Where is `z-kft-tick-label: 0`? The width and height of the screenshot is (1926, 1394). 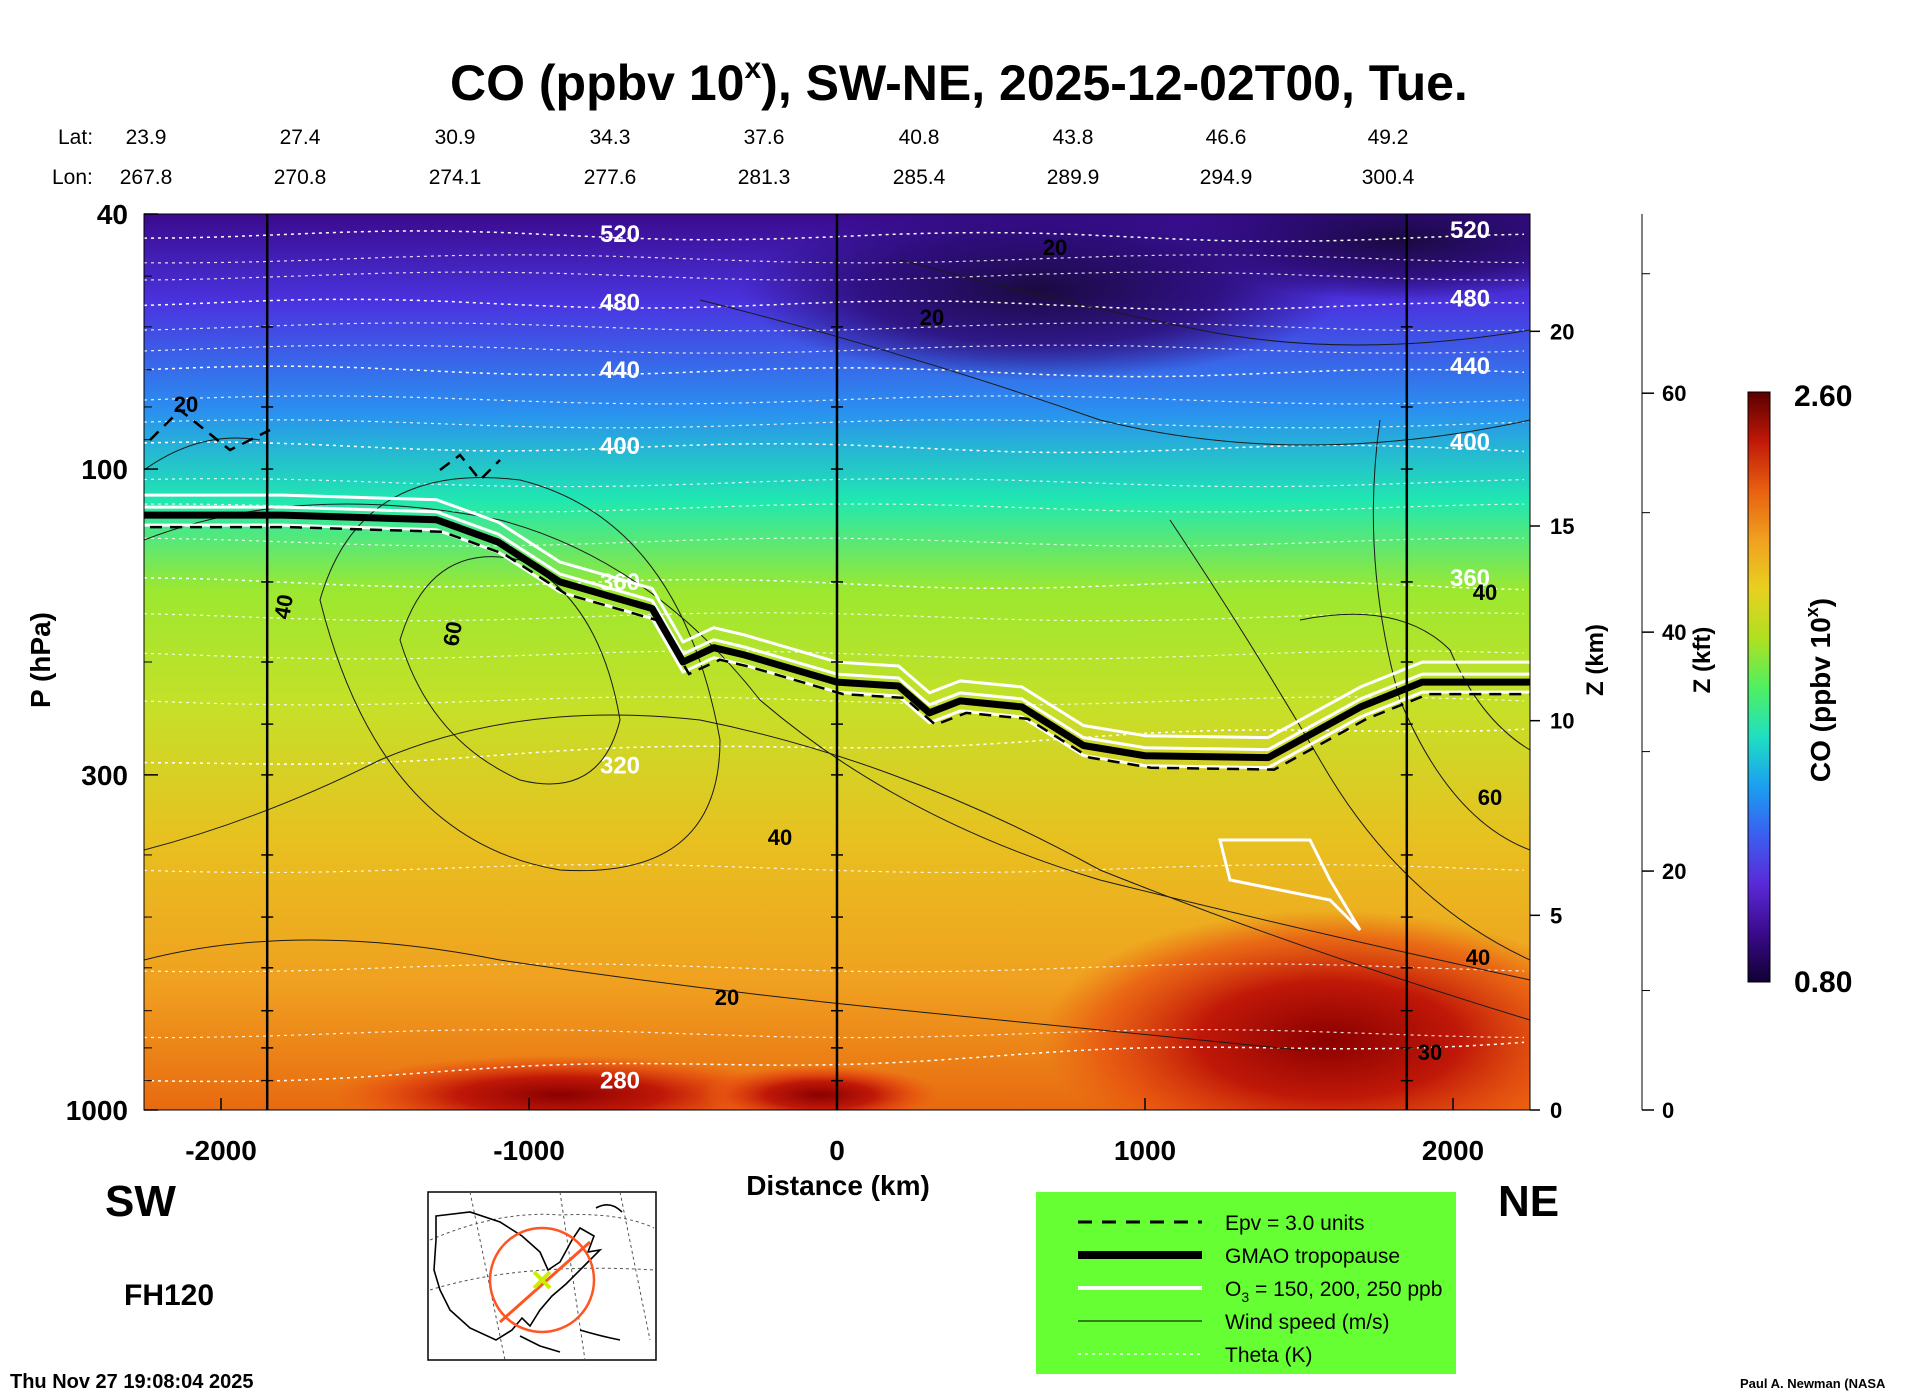 z-kft-tick-label: 0 is located at coordinates (1668, 1110).